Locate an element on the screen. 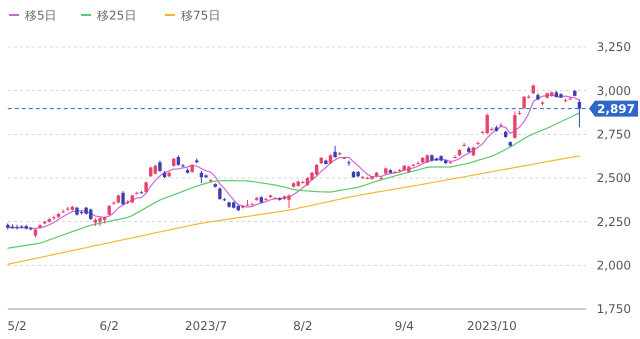  x-tick-label: 2023/10 is located at coordinates (491, 326).